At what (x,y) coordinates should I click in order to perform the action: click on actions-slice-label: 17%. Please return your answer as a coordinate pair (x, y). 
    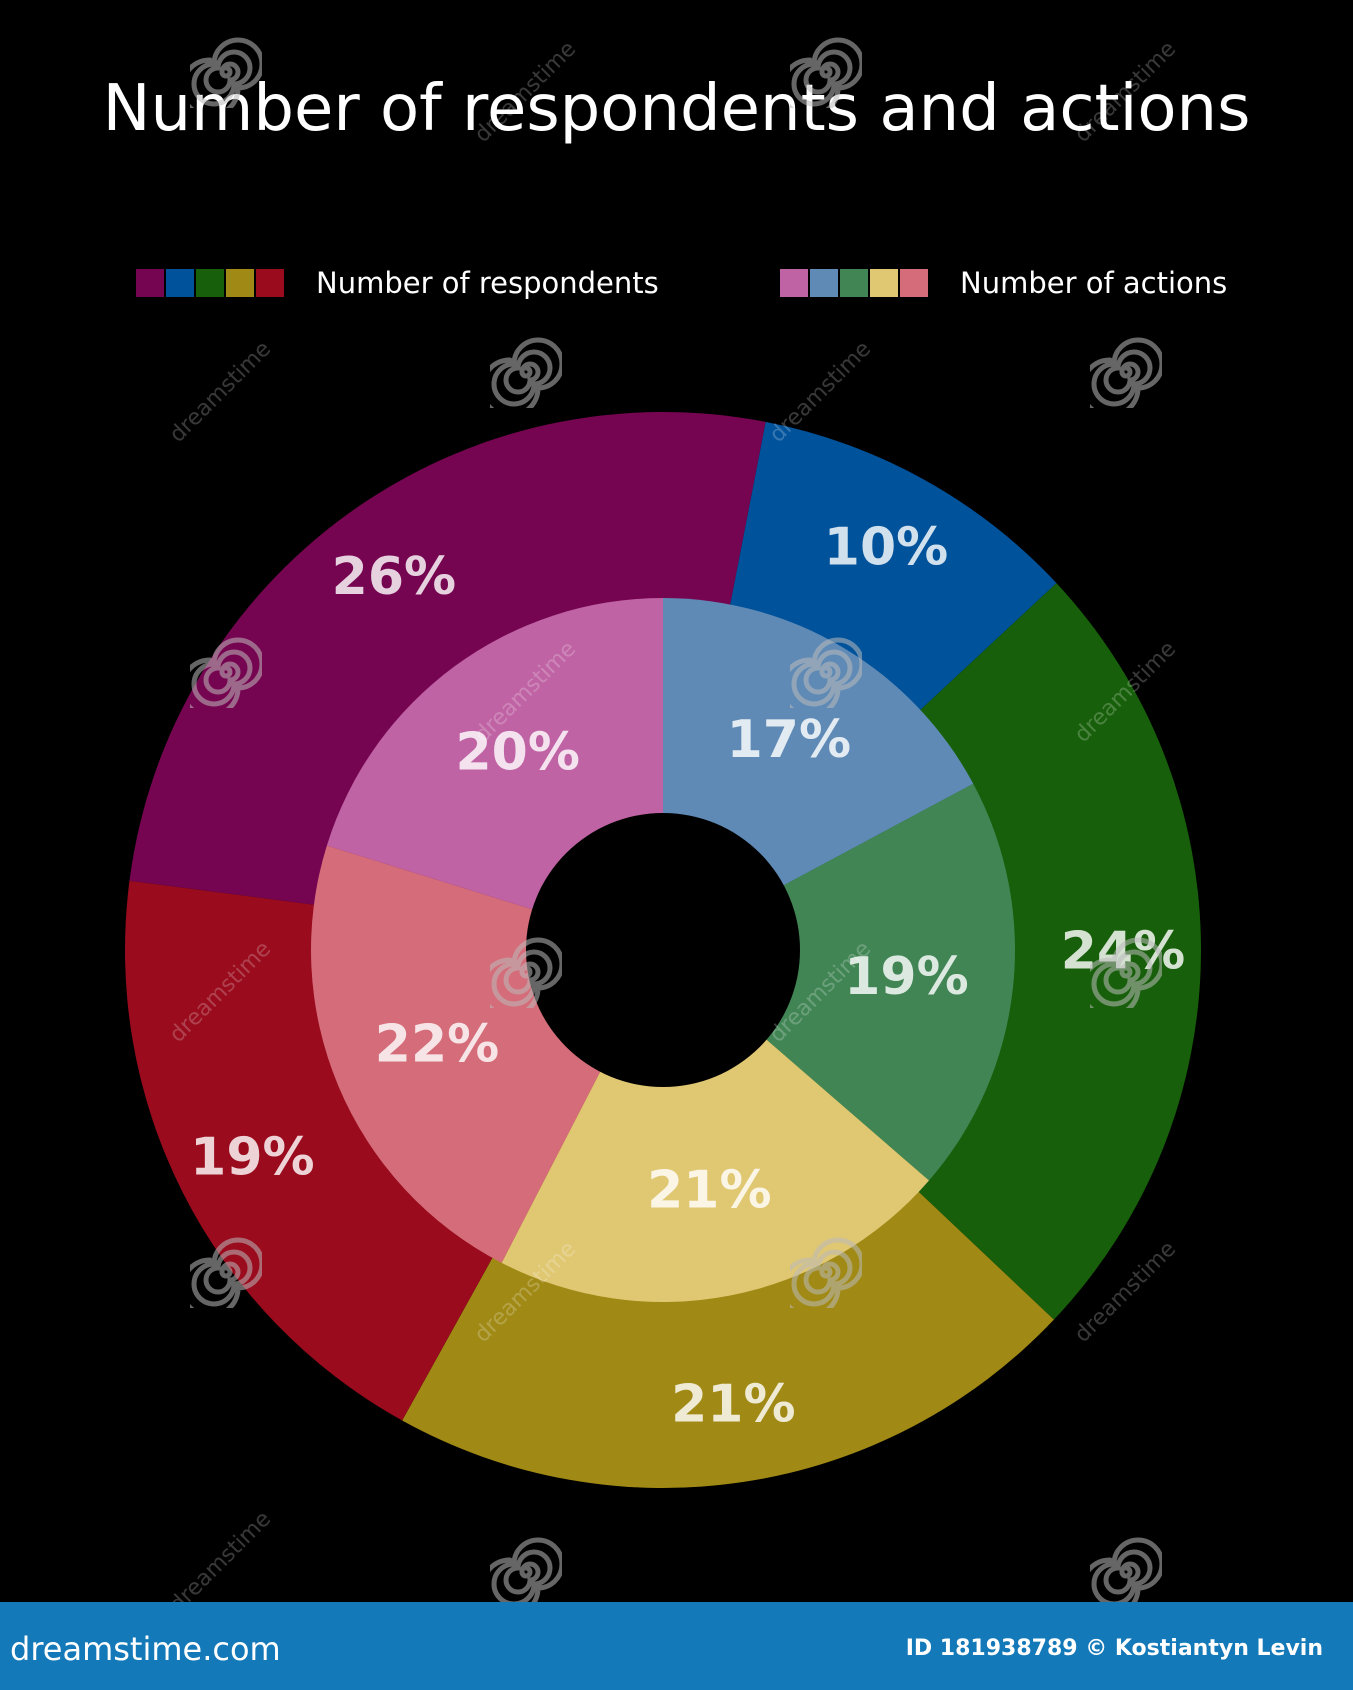
    Looking at the image, I should click on (789, 740).